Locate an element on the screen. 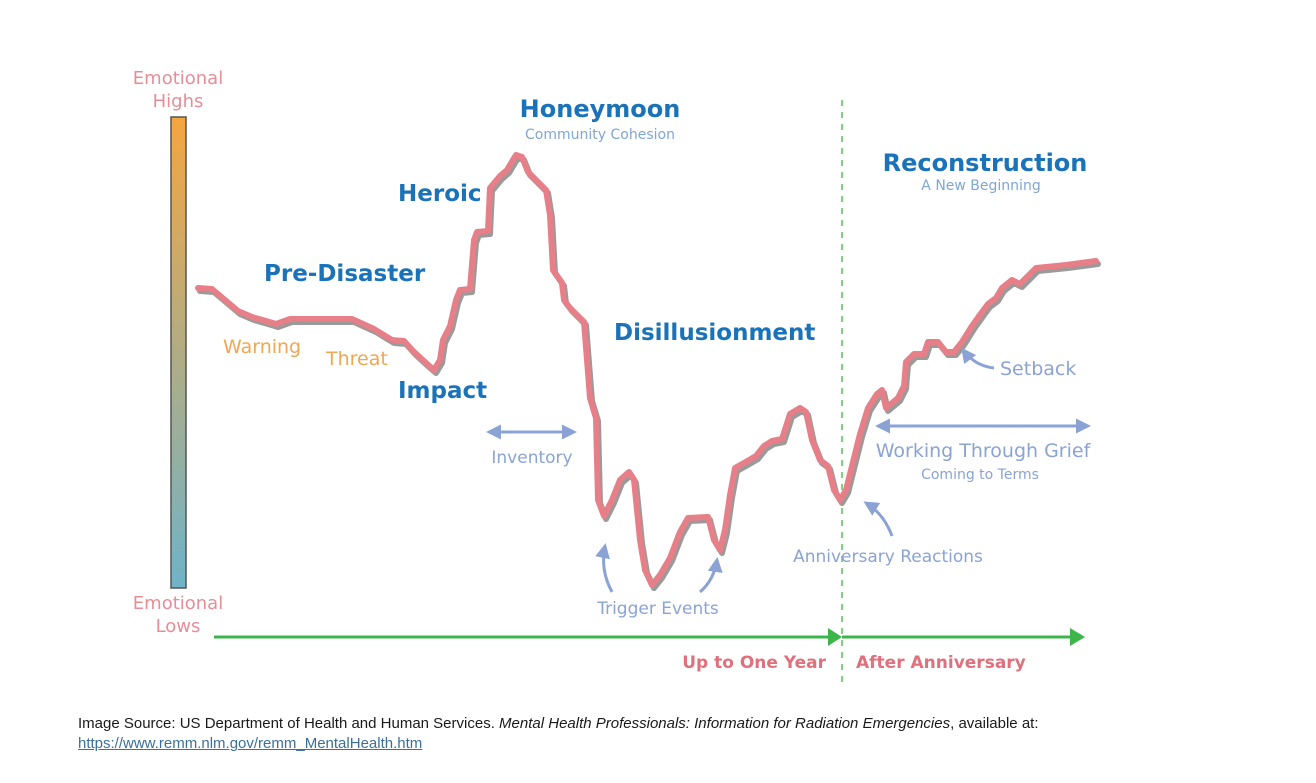 This screenshot has width=1316, height=783. event-threat: Threat is located at coordinates (356, 359).